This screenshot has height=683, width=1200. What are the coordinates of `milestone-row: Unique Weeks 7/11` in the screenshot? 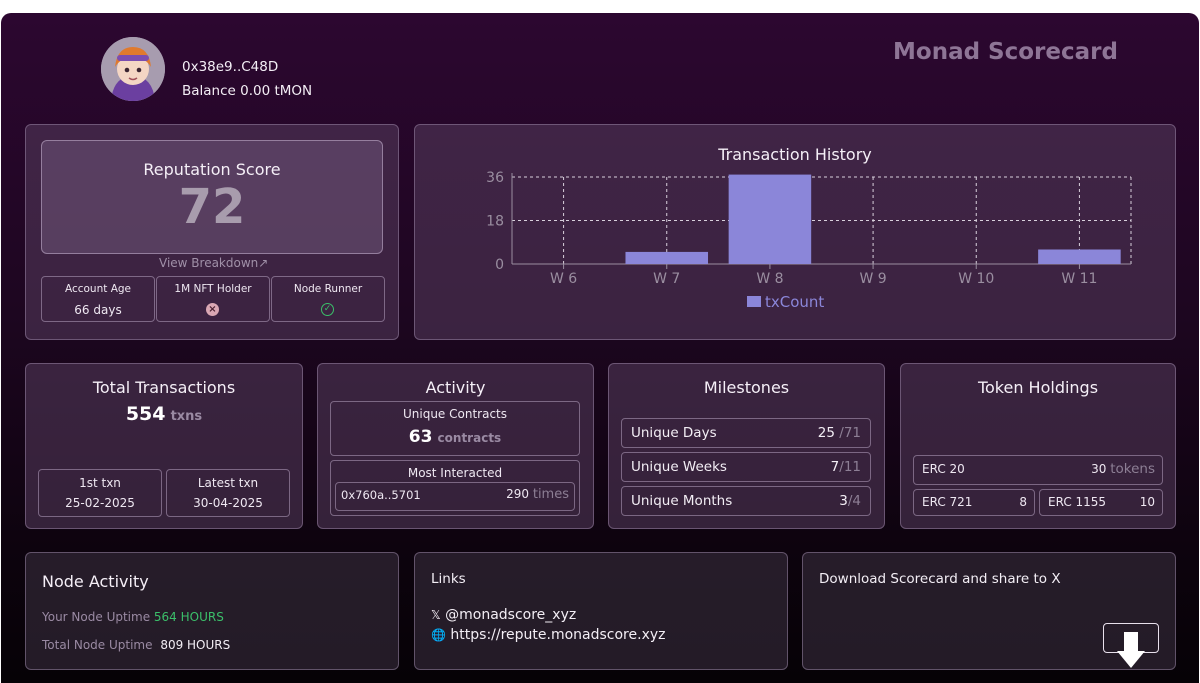 It's located at (746, 467).